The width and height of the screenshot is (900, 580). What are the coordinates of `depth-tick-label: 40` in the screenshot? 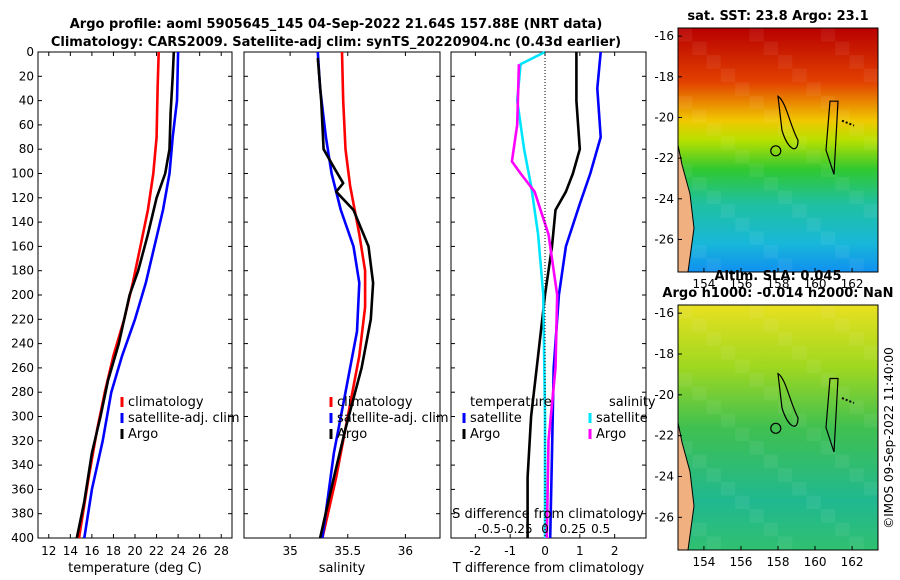 It's located at (26, 101).